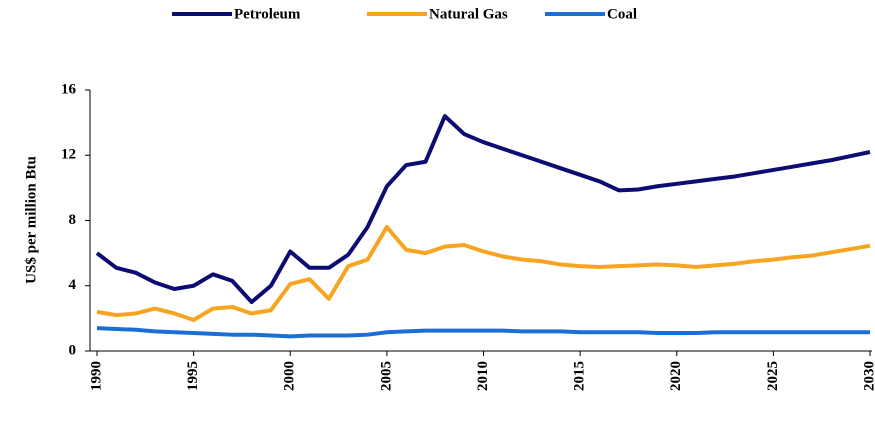  What do you see at coordinates (31, 220) in the screenshot?
I see `y-axis-label: US$ per million Btu` at bounding box center [31, 220].